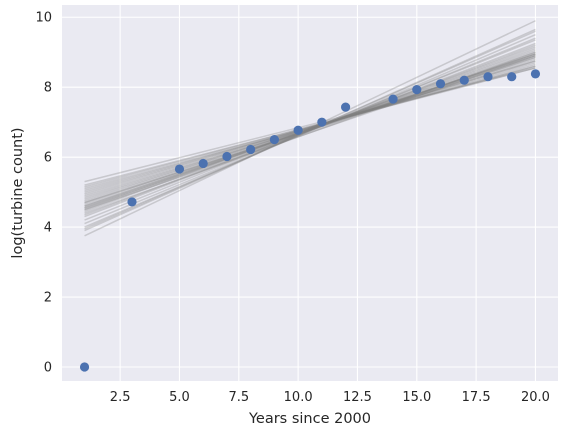 The image size is (566, 437). What do you see at coordinates (179, 397) in the screenshot?
I see `x-tick-label: 5.0` at bounding box center [179, 397].